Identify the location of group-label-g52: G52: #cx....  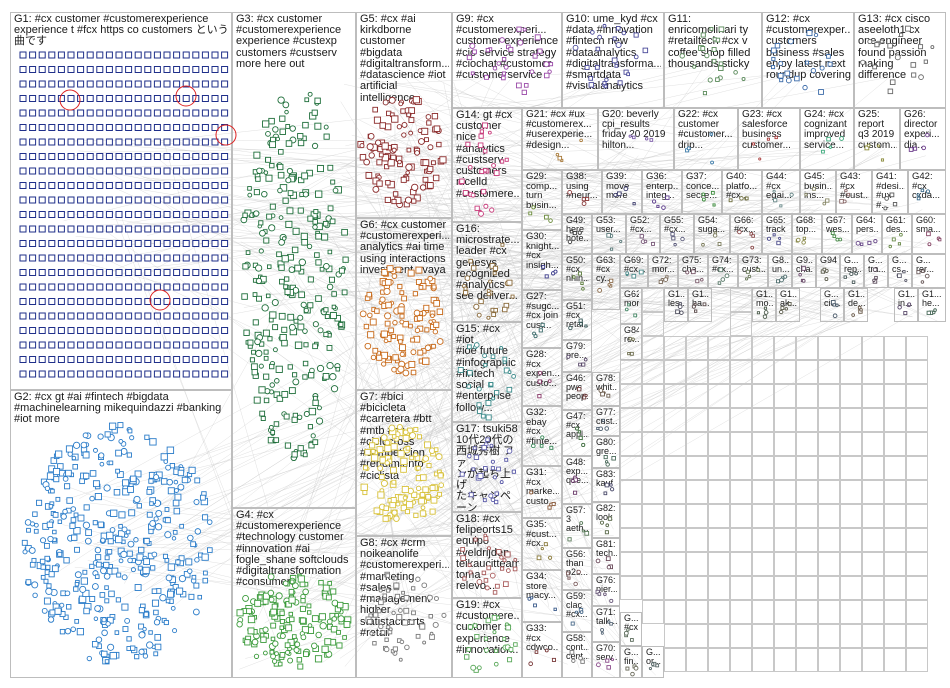
(641, 225).